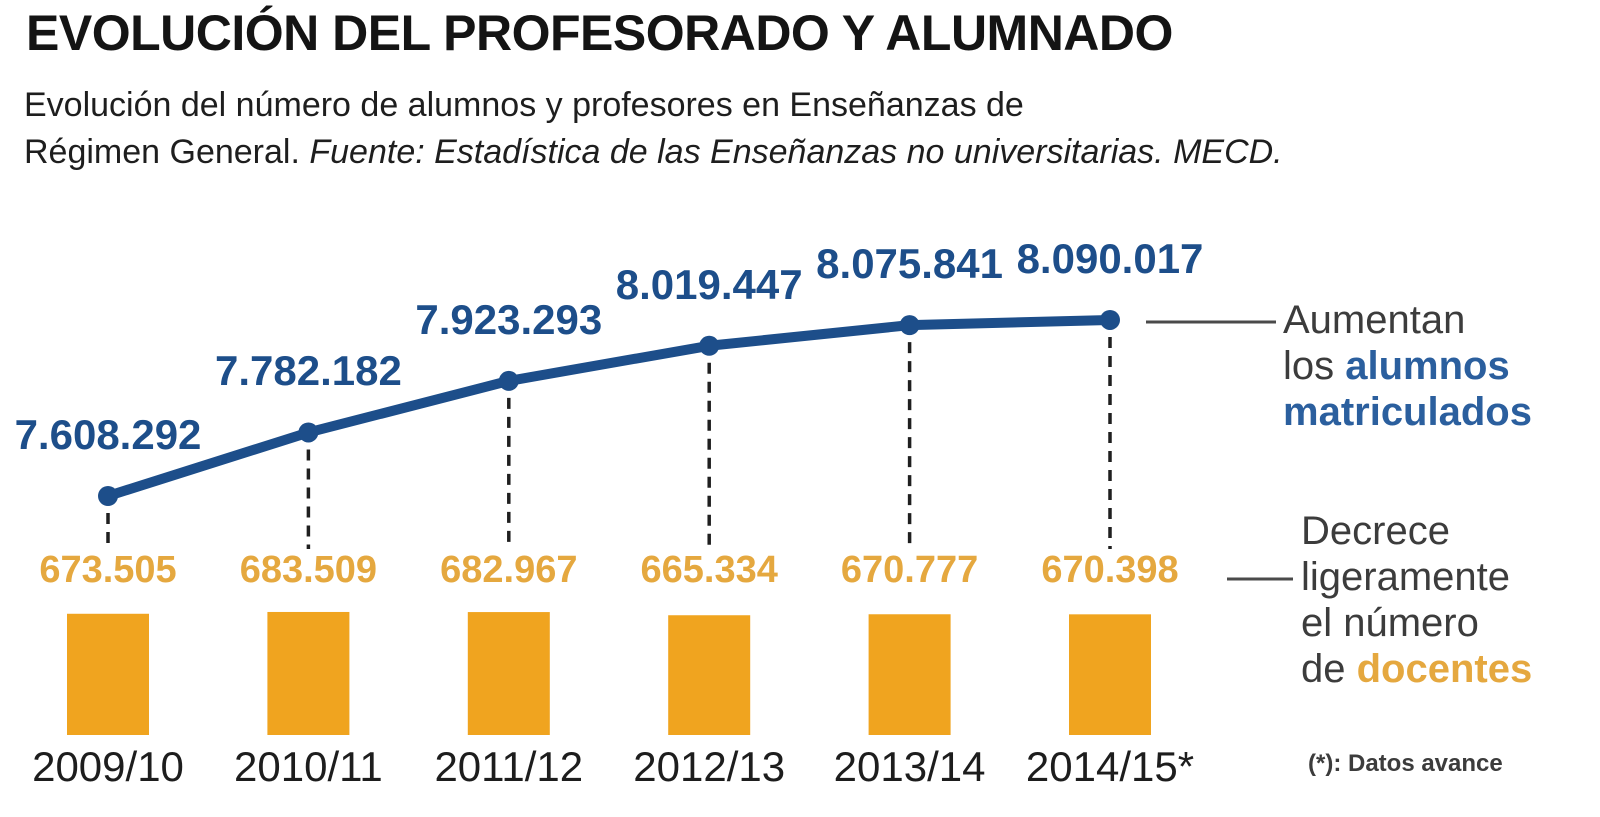 The image size is (1600, 817). What do you see at coordinates (308, 371) in the screenshot?
I see `students-value-label: 7.782.182` at bounding box center [308, 371].